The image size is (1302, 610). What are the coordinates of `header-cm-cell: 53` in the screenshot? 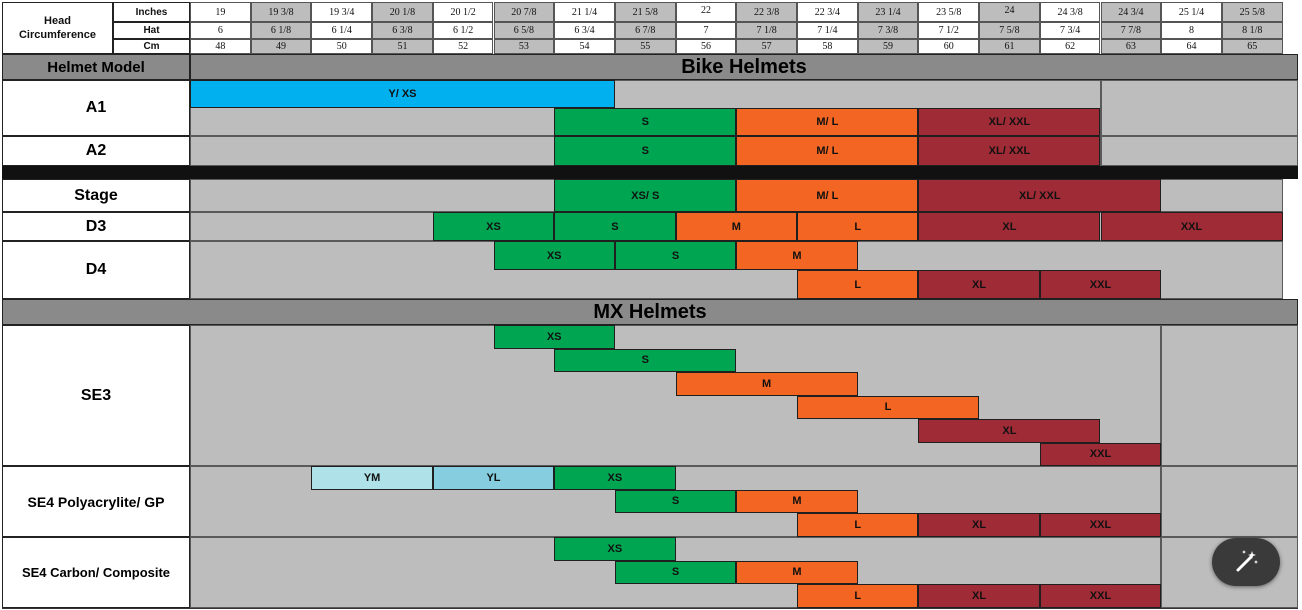 It's located at (524, 46).